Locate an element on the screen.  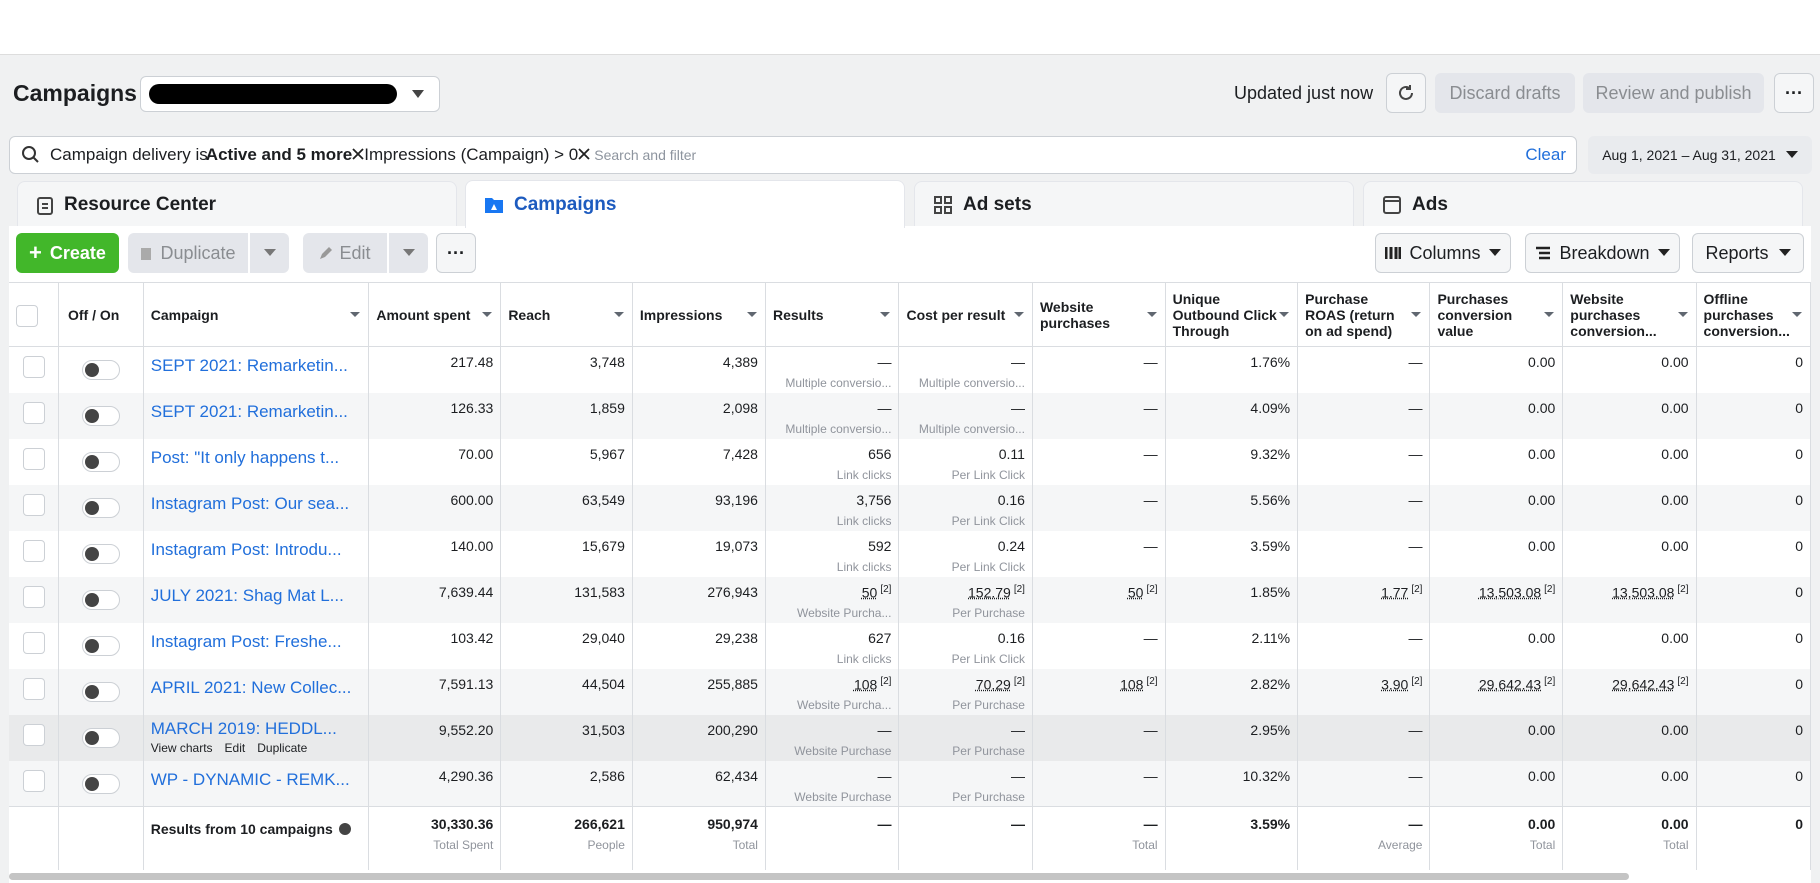
tab-active: Campaigns is located at coordinates (685, 204).